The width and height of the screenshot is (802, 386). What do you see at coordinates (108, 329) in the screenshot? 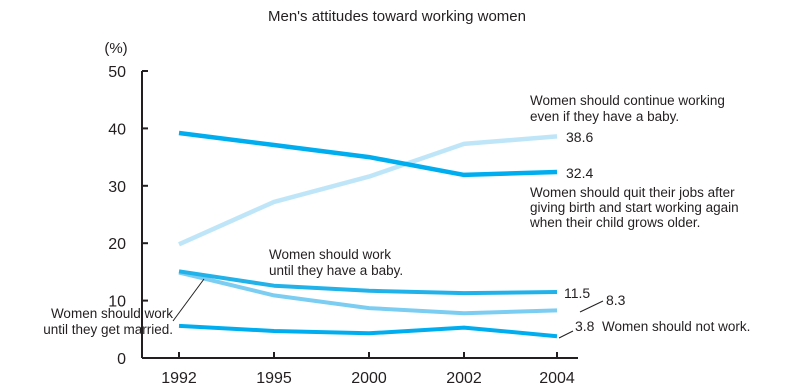
I see `series-label-until-married: until they get married.` at bounding box center [108, 329].